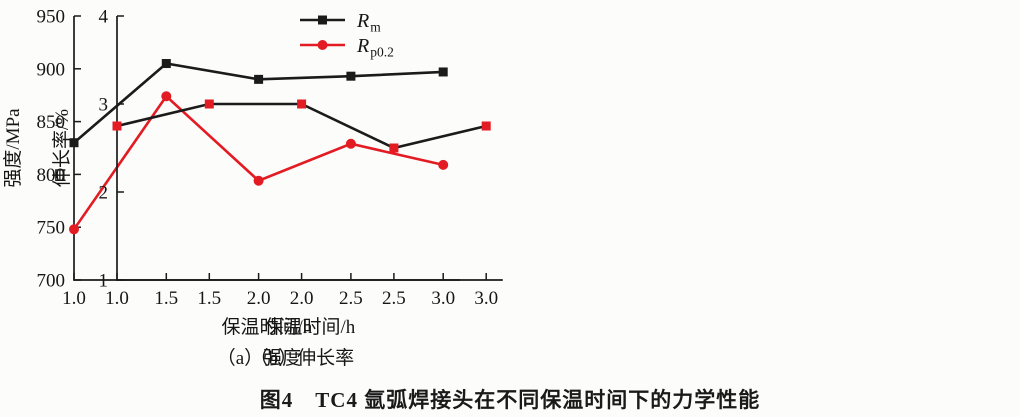 The width and height of the screenshot is (1020, 417). What do you see at coordinates (62, 148) in the screenshot?
I see `b-y-axis-title: 伸长率/%` at bounding box center [62, 148].